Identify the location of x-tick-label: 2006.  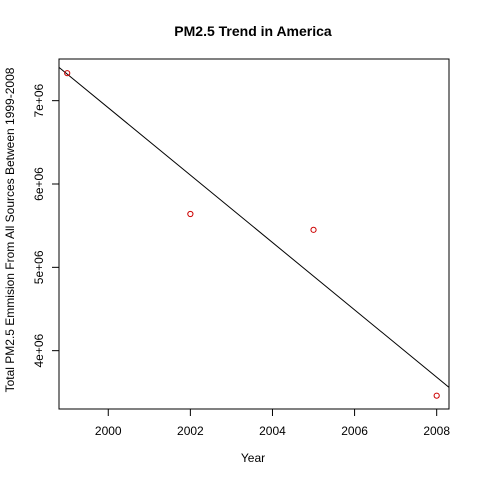
(354, 431).